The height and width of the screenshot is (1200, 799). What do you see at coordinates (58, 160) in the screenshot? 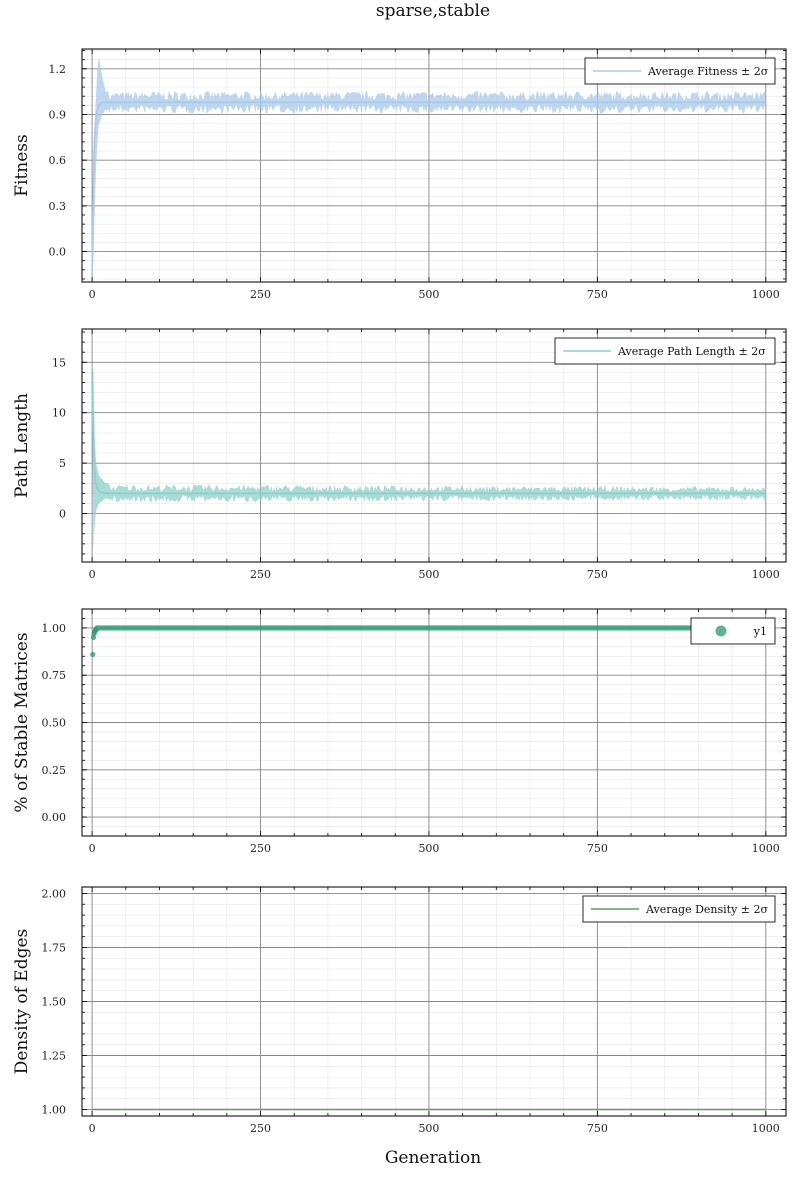
I see `y-tick-label: 0.6` at bounding box center [58, 160].